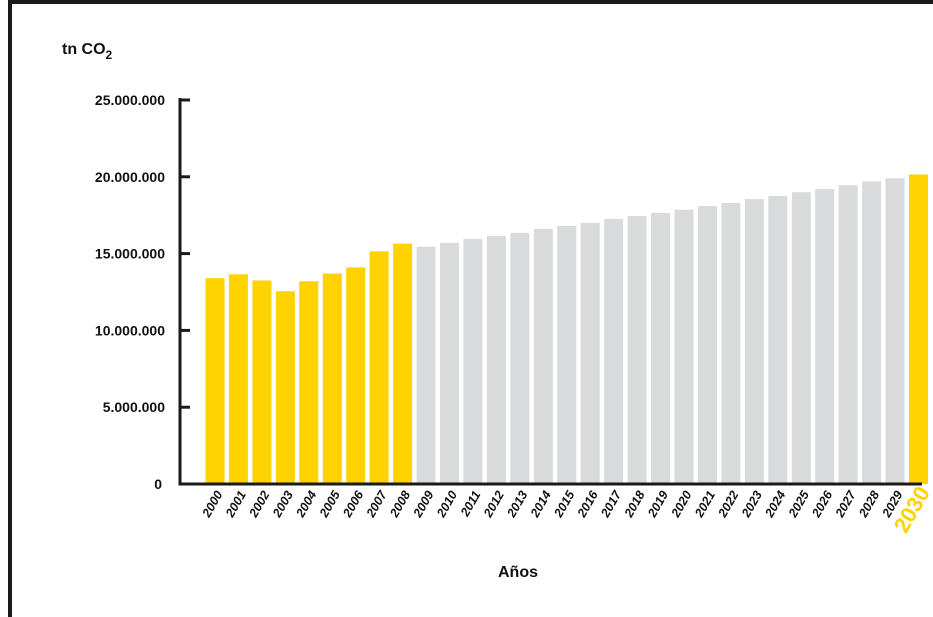 This screenshot has height=617, width=933. Describe the element at coordinates (564, 504) in the screenshot. I see `x-tick-label-2015: 2015` at that location.